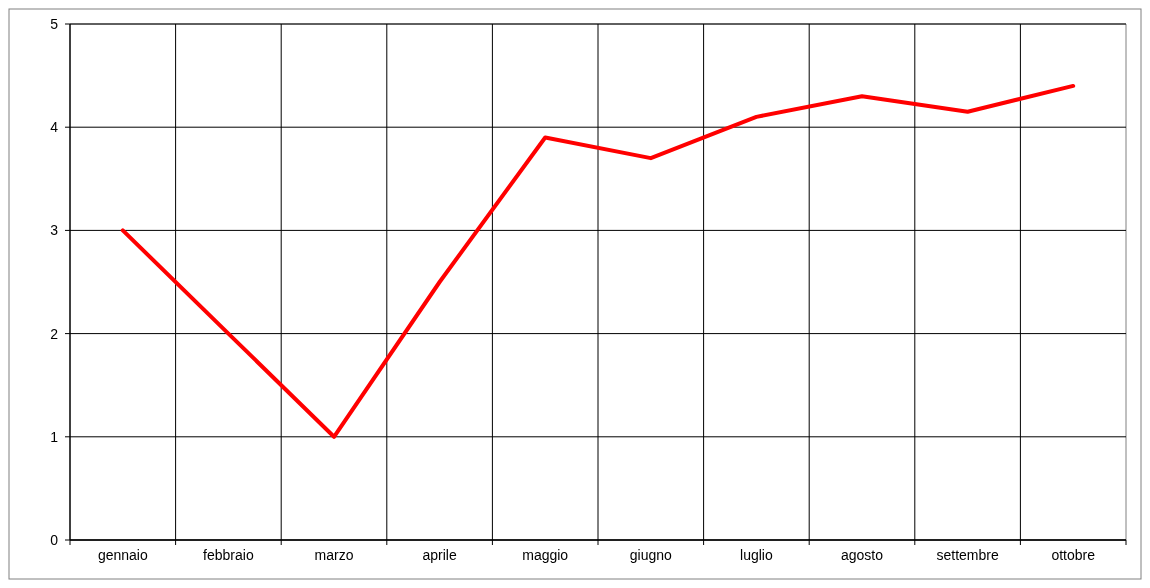 This screenshot has width=1150, height=588. I want to click on x-tick-label: febbraio, so click(228, 555).